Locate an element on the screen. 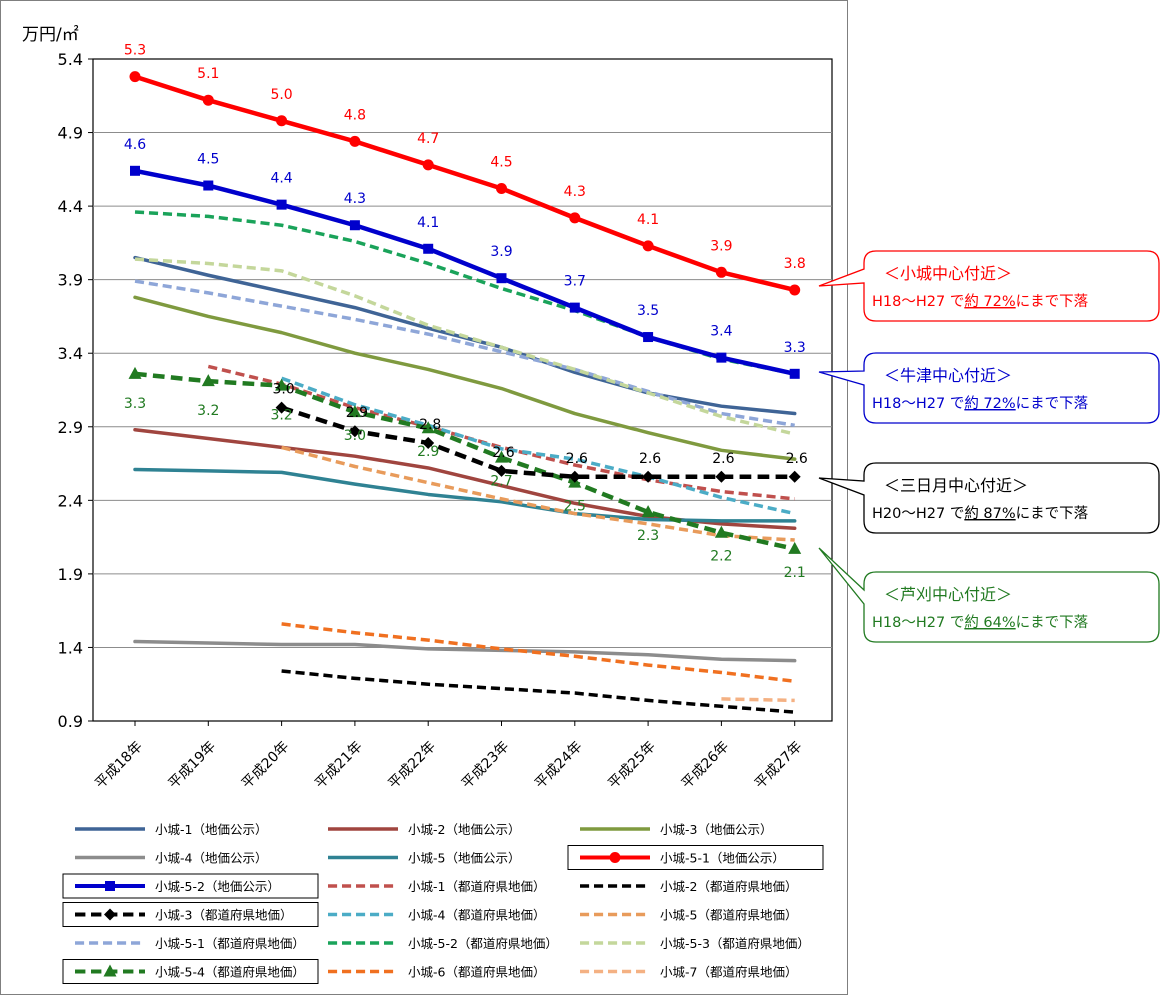  callout-ratio: 約 72% is located at coordinates (989, 403).